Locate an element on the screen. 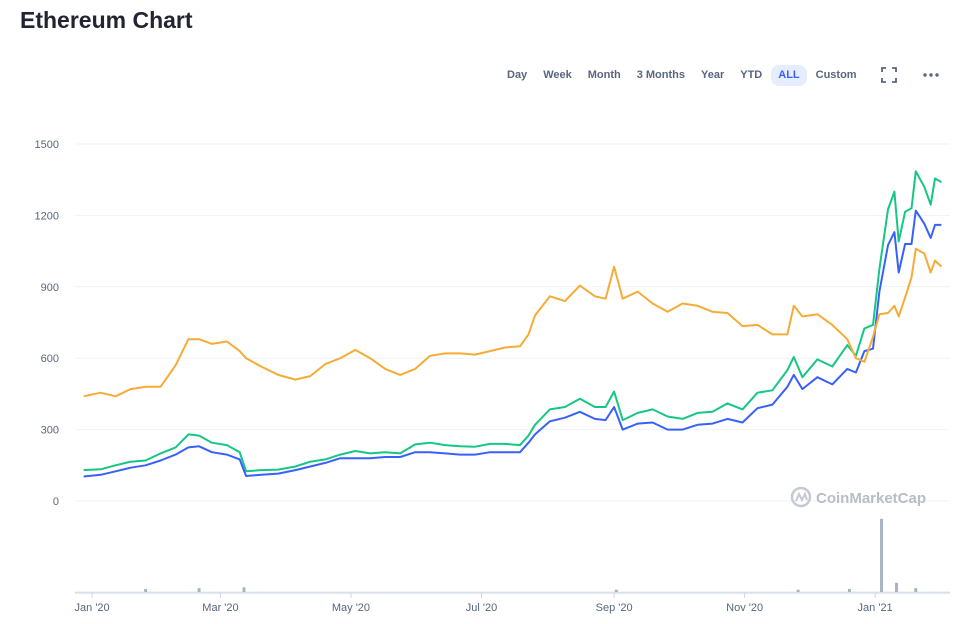 The height and width of the screenshot is (624, 964). range-button-month: Month is located at coordinates (604, 74).